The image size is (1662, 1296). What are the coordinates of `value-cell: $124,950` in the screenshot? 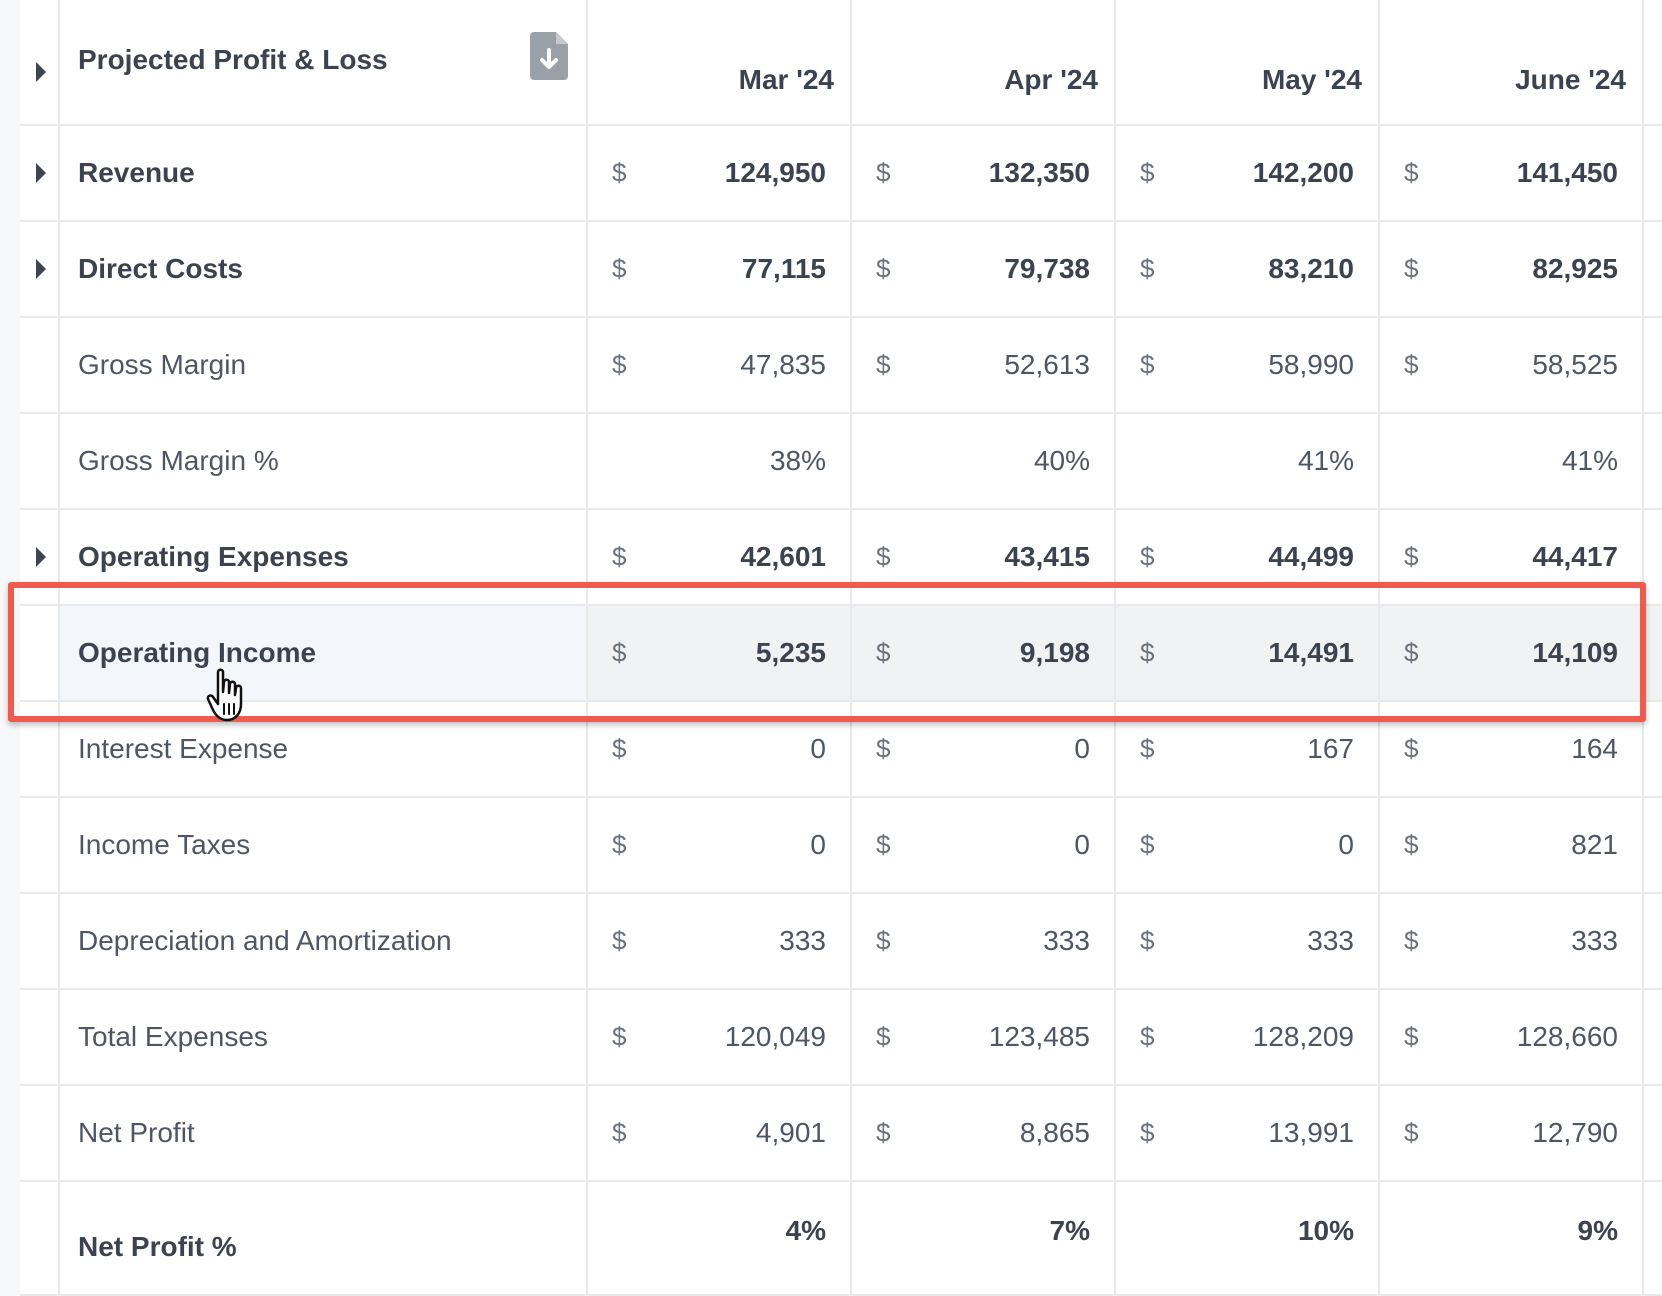 It's located at (720, 173).